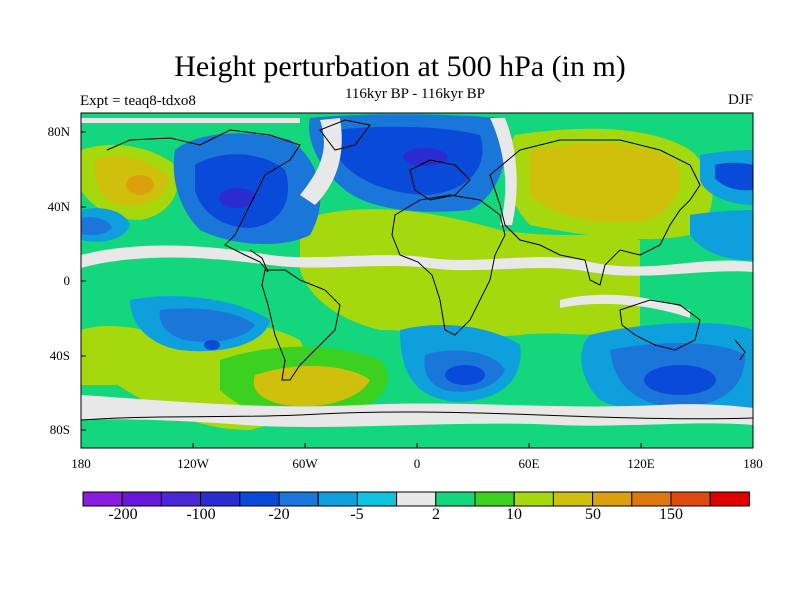 The width and height of the screenshot is (800, 600). Describe the element at coordinates (593, 514) in the screenshot. I see `colorbar-label: 50` at that location.